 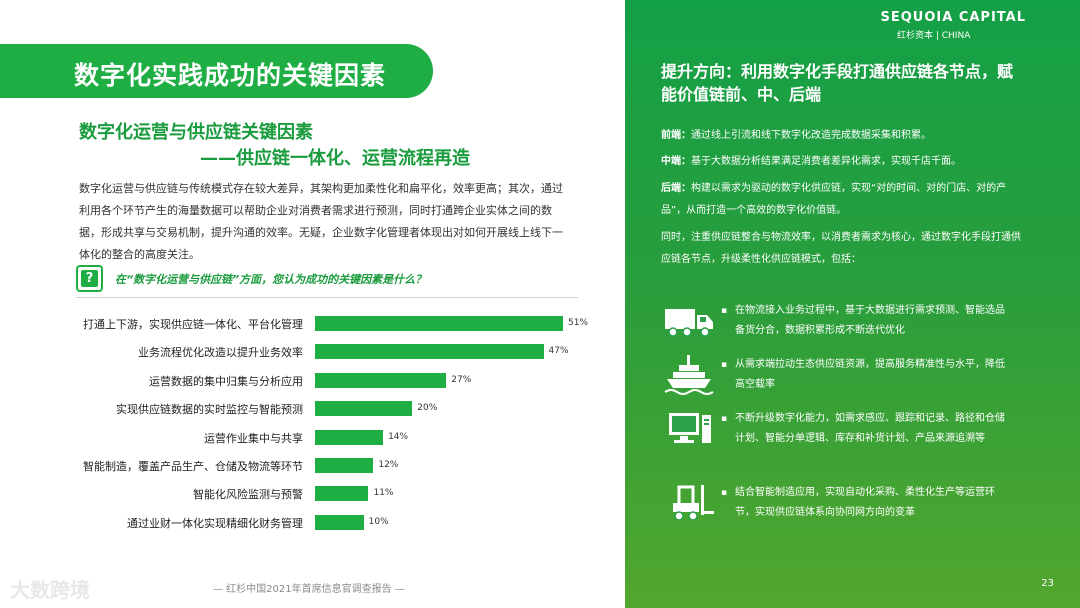 What do you see at coordinates (50, 590) in the screenshot?
I see `watermark-logo: 大数跨境` at bounding box center [50, 590].